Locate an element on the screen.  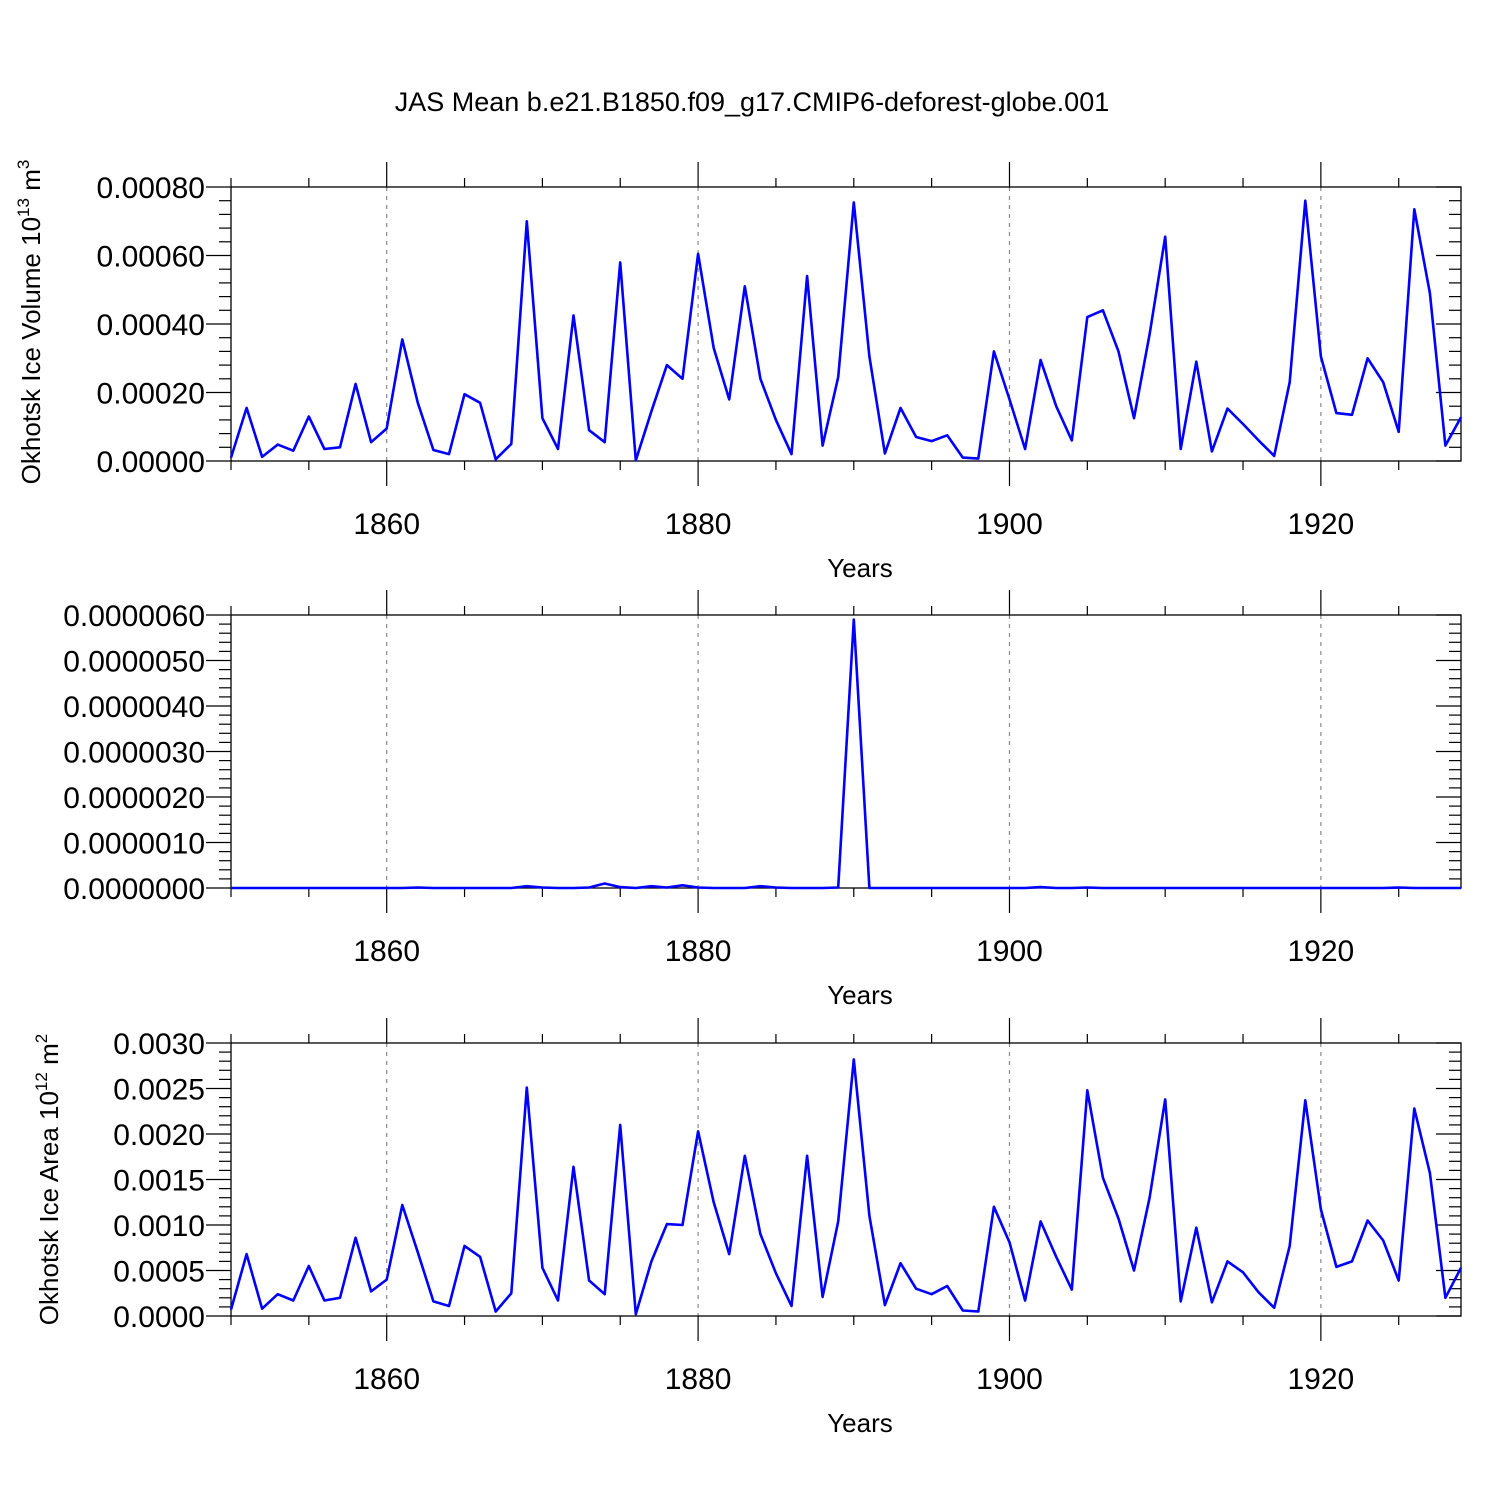
y-tick-label: 0.0000040 is located at coordinates (134, 707).